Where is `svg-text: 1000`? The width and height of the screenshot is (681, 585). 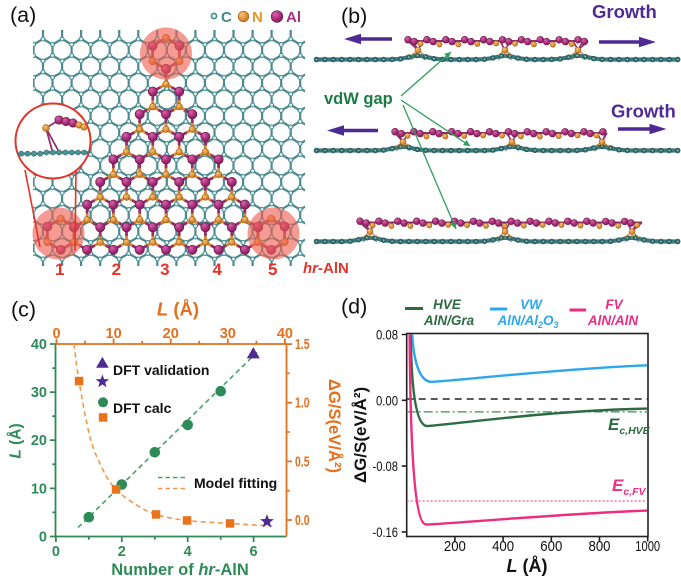
svg-text: 1000 is located at coordinates (647, 546).